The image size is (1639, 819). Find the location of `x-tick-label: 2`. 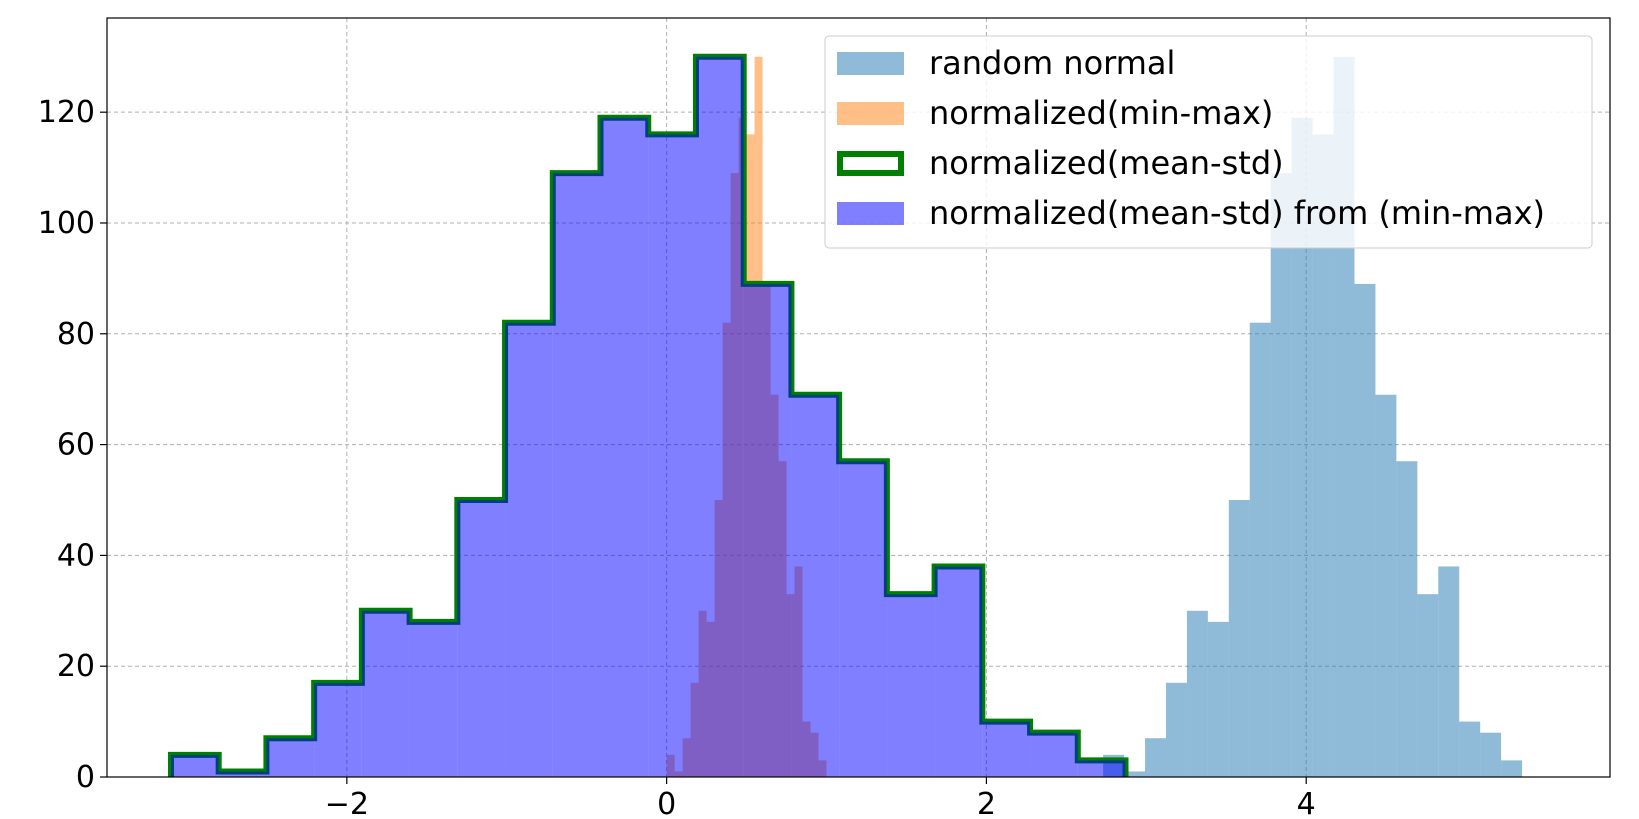

x-tick-label: 2 is located at coordinates (986, 803).